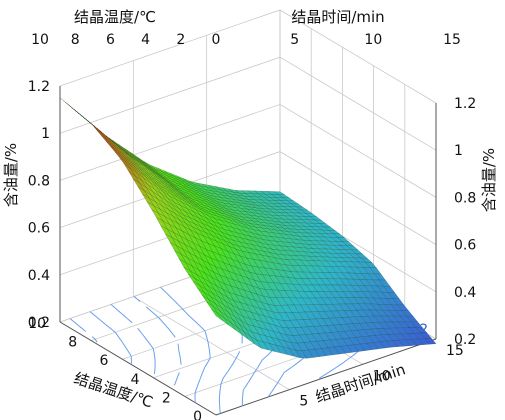  What do you see at coordinates (303, 402) in the screenshot?
I see `bottom-time-tick: 5` at bounding box center [303, 402].